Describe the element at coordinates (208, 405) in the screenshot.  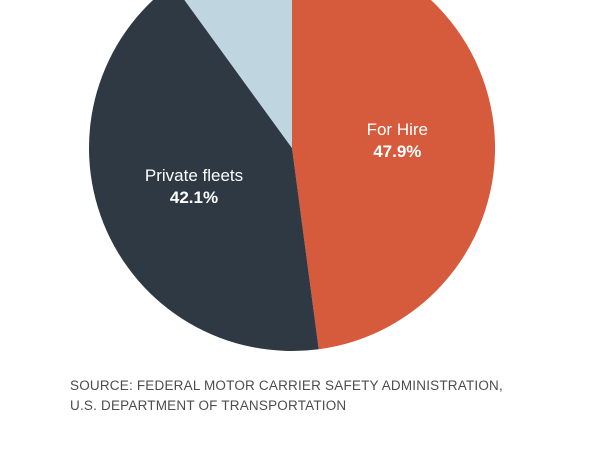
I see `source-line-2: U.S. DEPARTMENT OF TRANSPORTATION` at that location.